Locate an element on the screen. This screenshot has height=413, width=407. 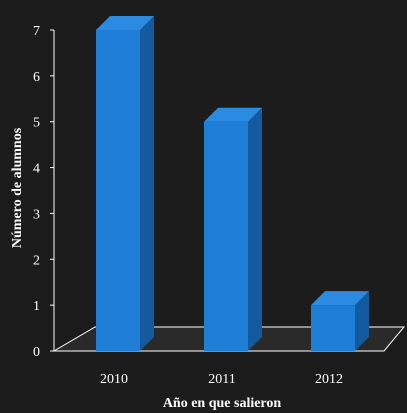
y-tick-label: 2 is located at coordinates (36, 260).